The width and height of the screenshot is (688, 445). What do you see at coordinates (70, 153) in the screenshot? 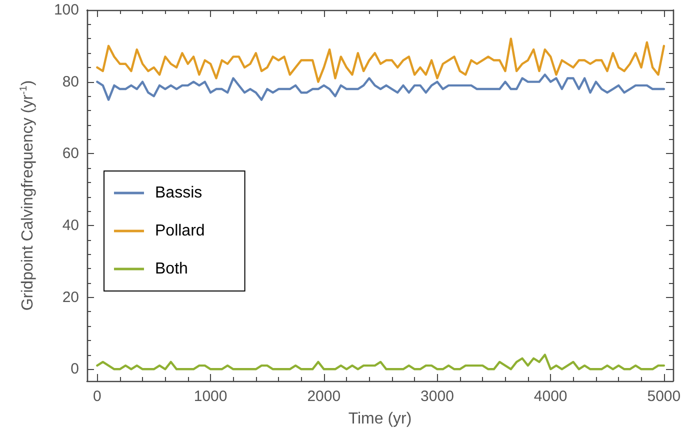
I see `y-tick-label: 60` at bounding box center [70, 153].